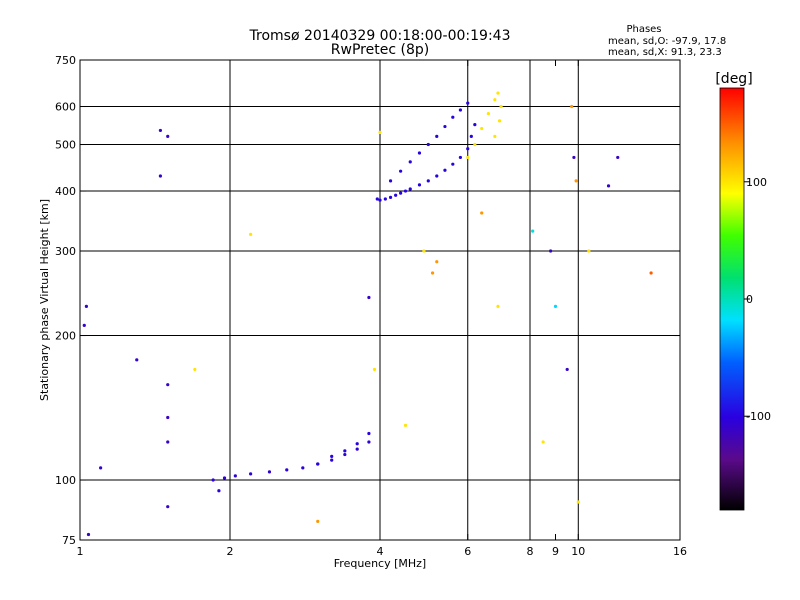 The image size is (800, 600). What do you see at coordinates (749, 299) in the screenshot?
I see `colorbar-tick-label: 0` at bounding box center [749, 299].